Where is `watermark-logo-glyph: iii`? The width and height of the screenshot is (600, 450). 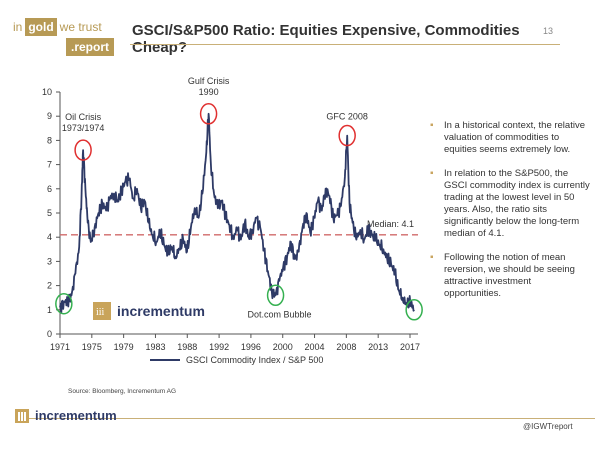
watermark-logo-glyph: iii is located at coordinates (100, 312).